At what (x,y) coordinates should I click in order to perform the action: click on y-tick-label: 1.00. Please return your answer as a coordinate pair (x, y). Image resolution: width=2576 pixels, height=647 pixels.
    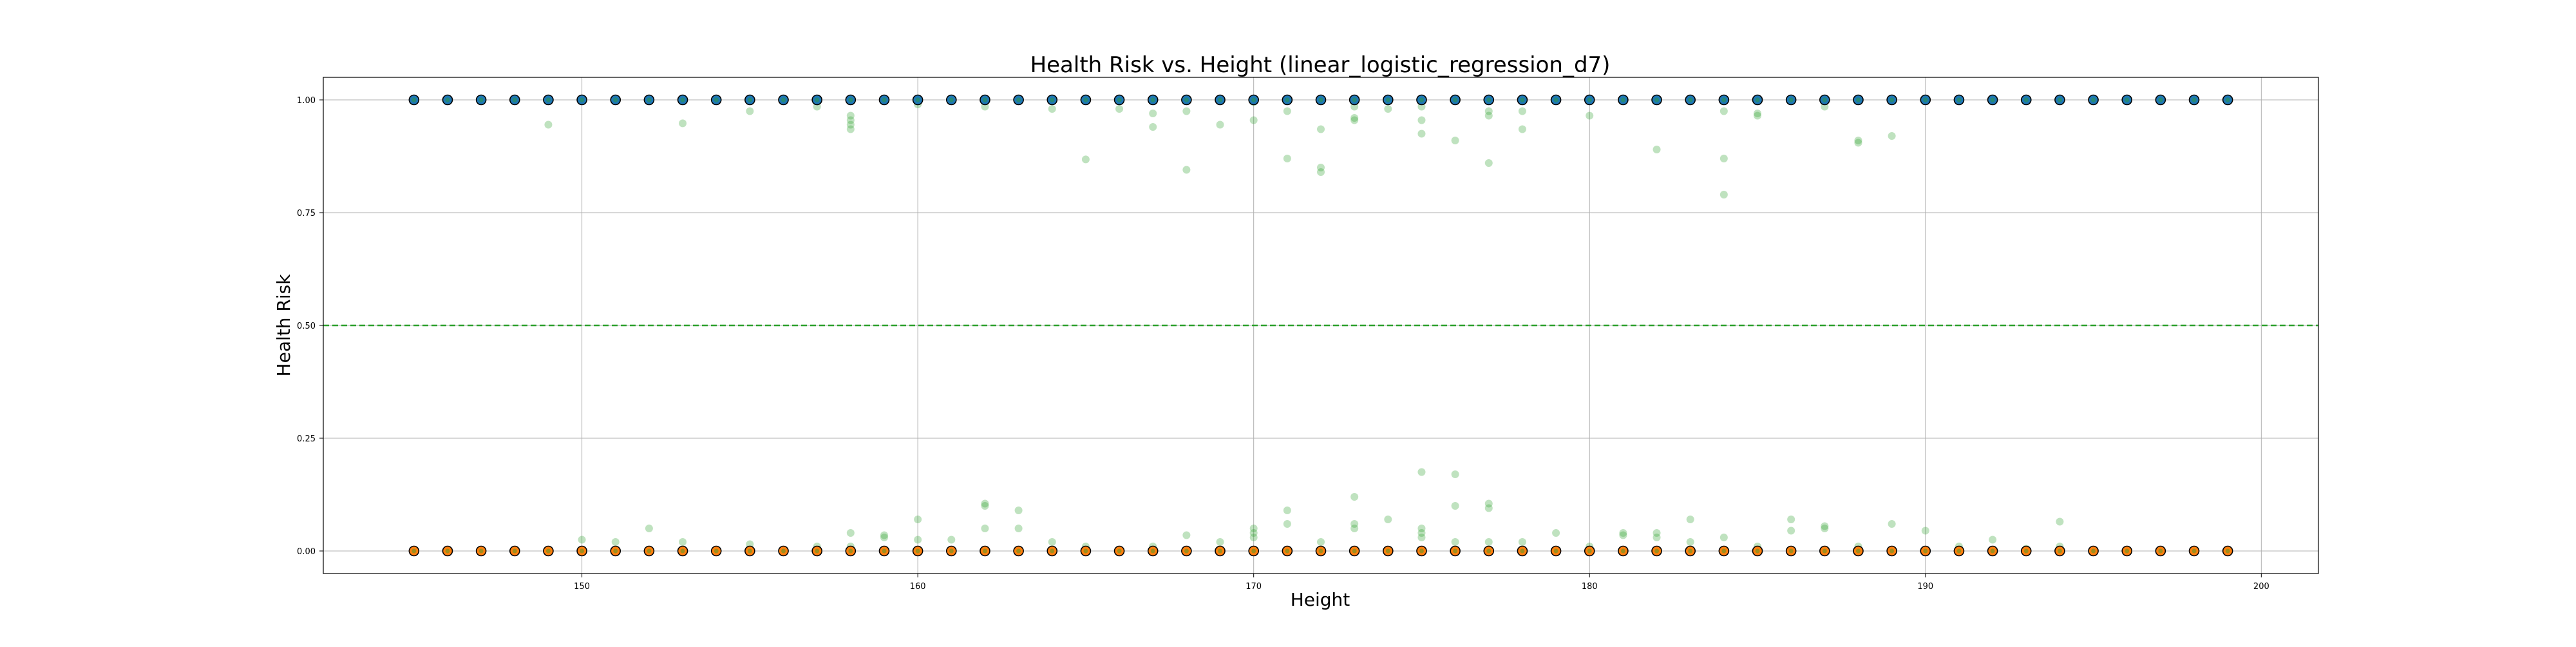
    Looking at the image, I should click on (306, 101).